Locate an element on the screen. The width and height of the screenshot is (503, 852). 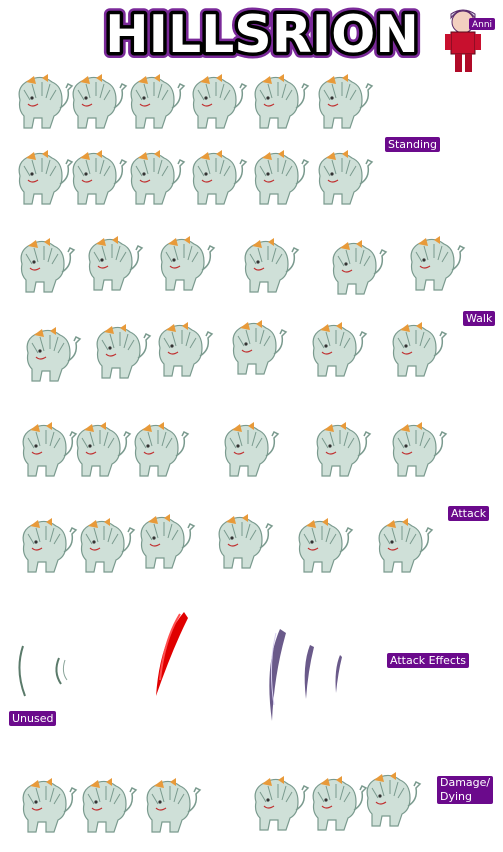
sheet-title: HILLSRION HILLSRION HILLSRION is located at coordinates (262, 35).